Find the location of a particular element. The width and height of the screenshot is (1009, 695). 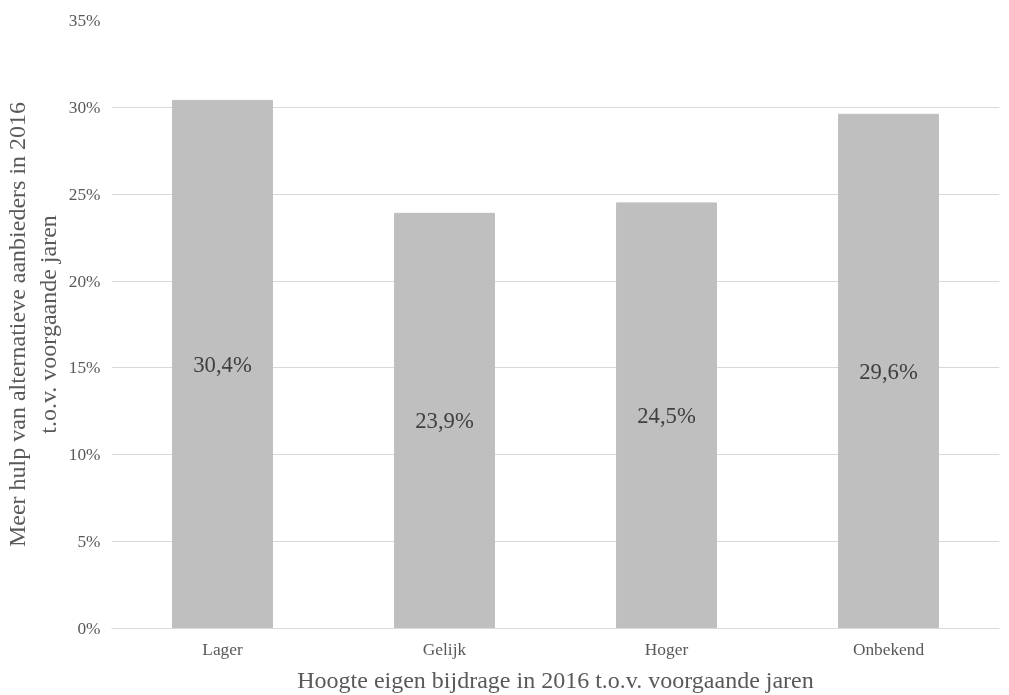

data-label: 30,4% is located at coordinates (222, 364).